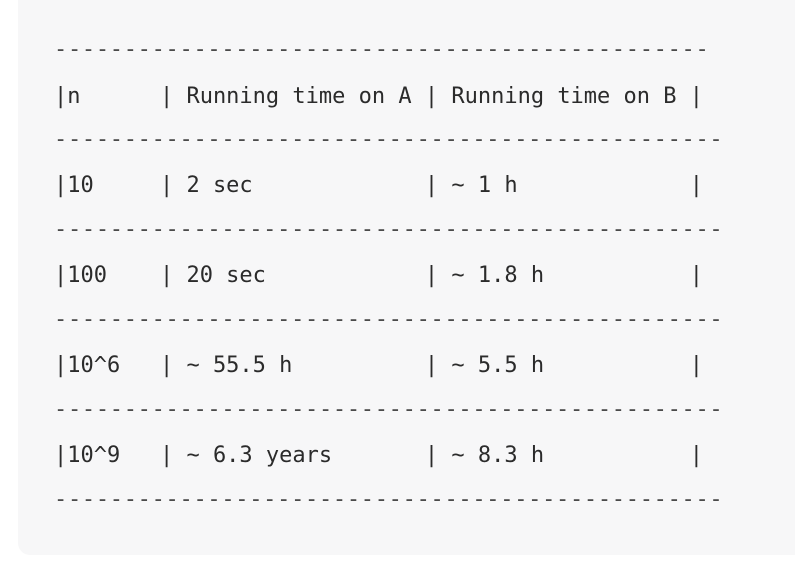 Image resolution: width=795 pixels, height=569 pixels. What do you see at coordinates (379, 275) in the screenshot?
I see `table-row: |100 | 20 sec | ~ 1.8 h |` at bounding box center [379, 275].